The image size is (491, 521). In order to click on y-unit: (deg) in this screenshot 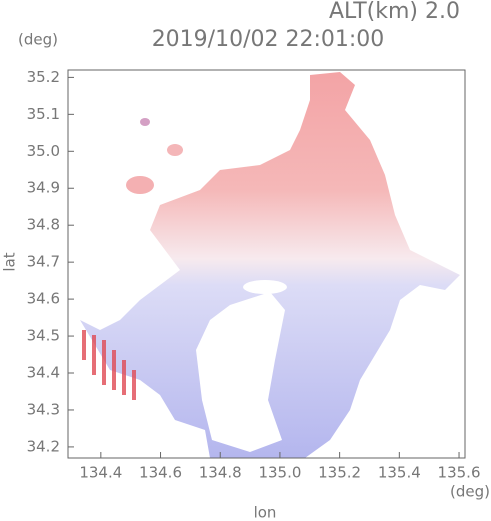, I will do `click(38, 40)`.